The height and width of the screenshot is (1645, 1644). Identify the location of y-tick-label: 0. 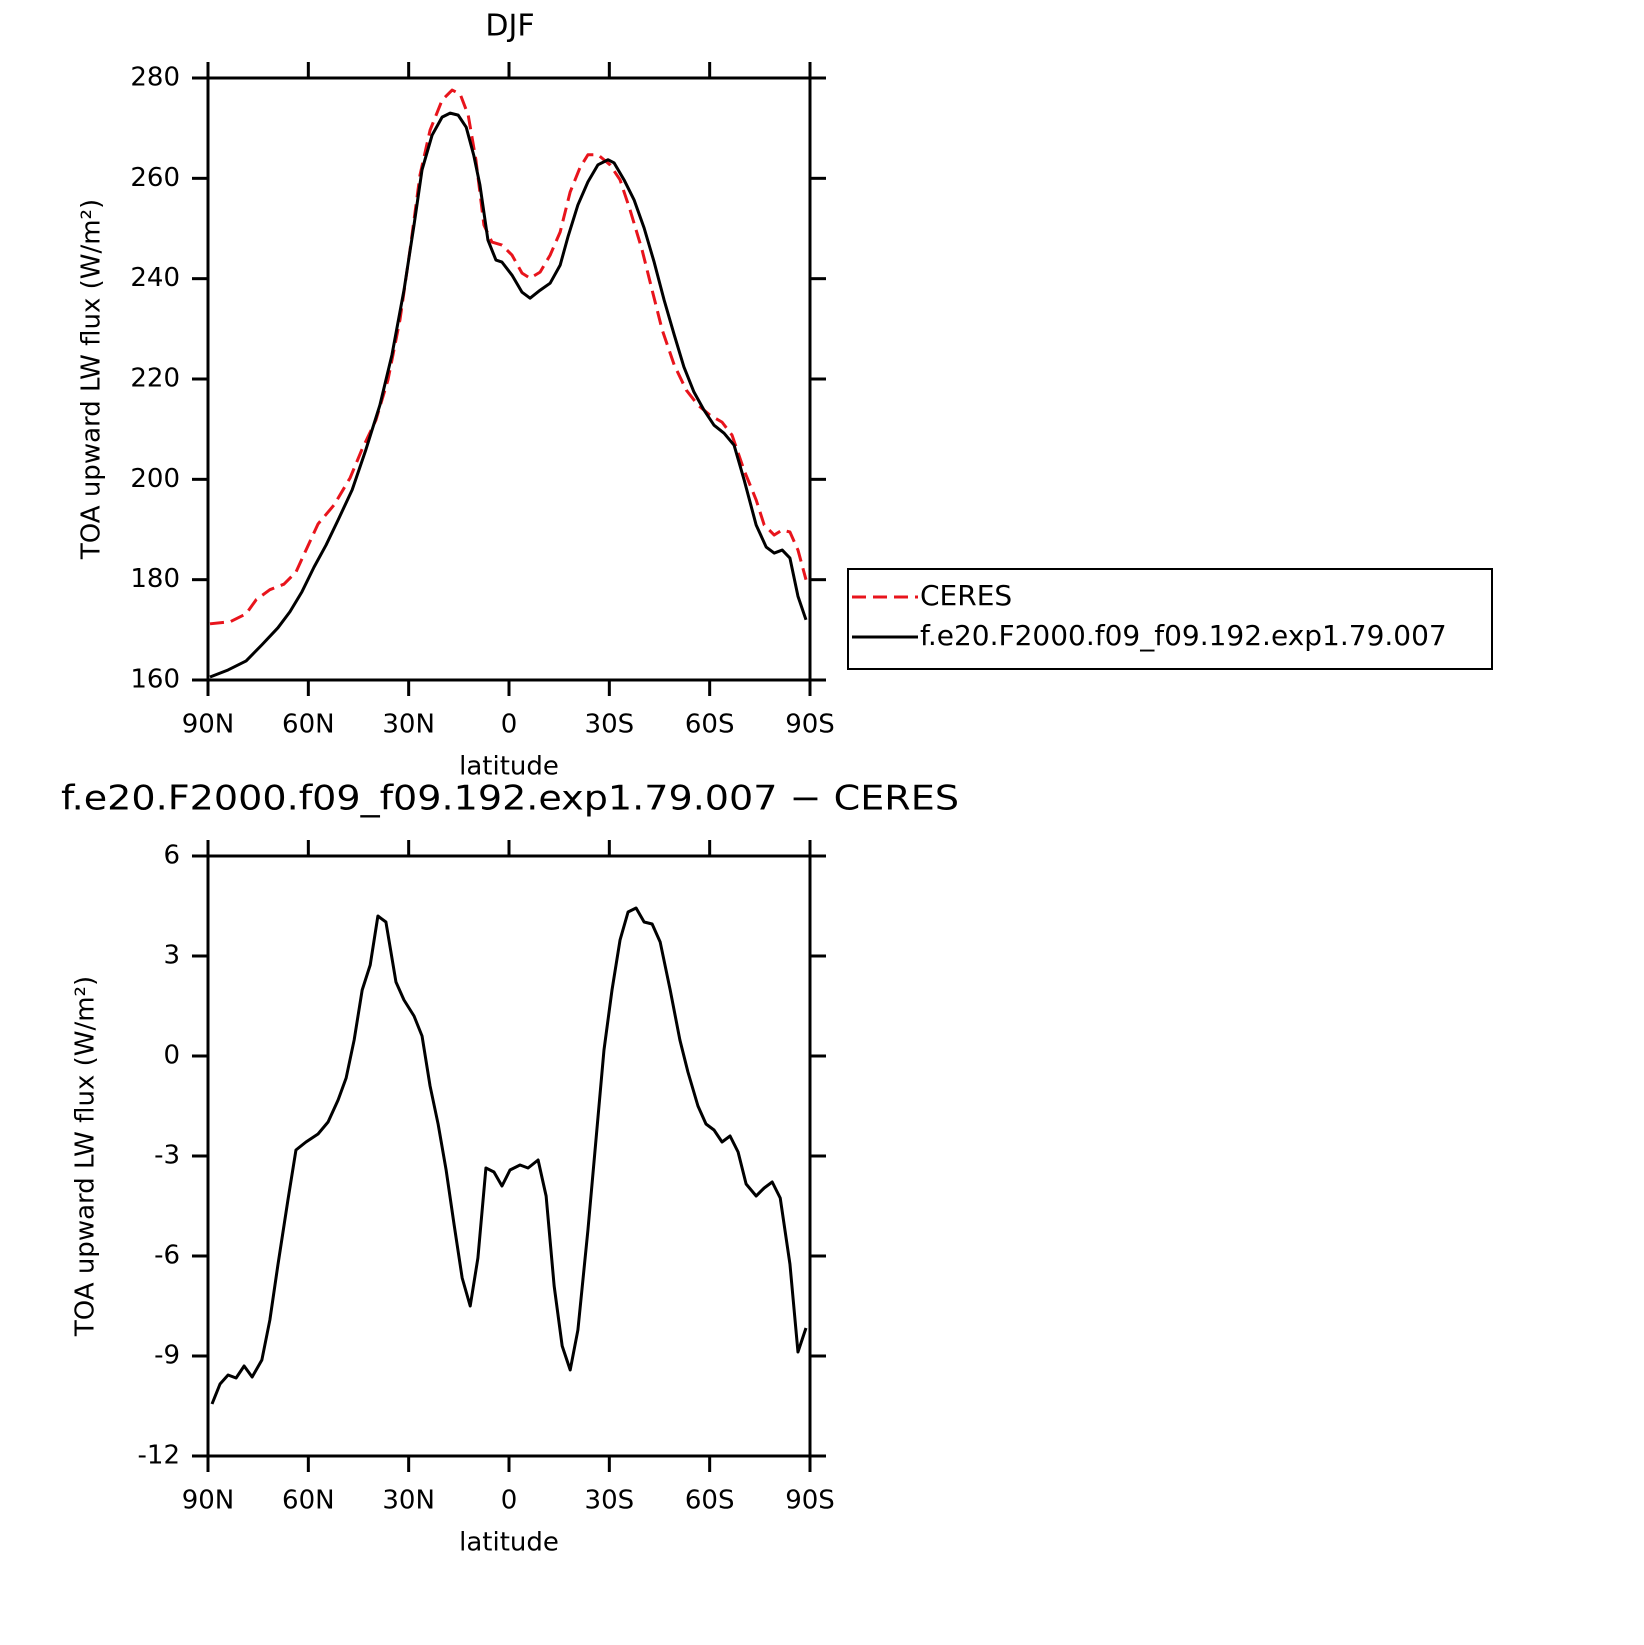
(171, 1056).